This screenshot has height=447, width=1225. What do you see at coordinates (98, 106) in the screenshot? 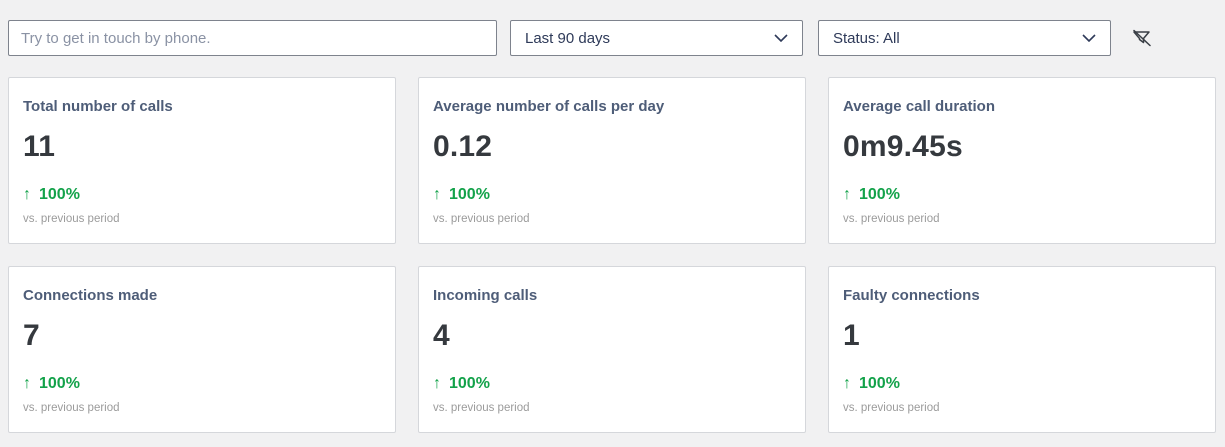
I see `stat-card-title: Total number of calls` at bounding box center [98, 106].